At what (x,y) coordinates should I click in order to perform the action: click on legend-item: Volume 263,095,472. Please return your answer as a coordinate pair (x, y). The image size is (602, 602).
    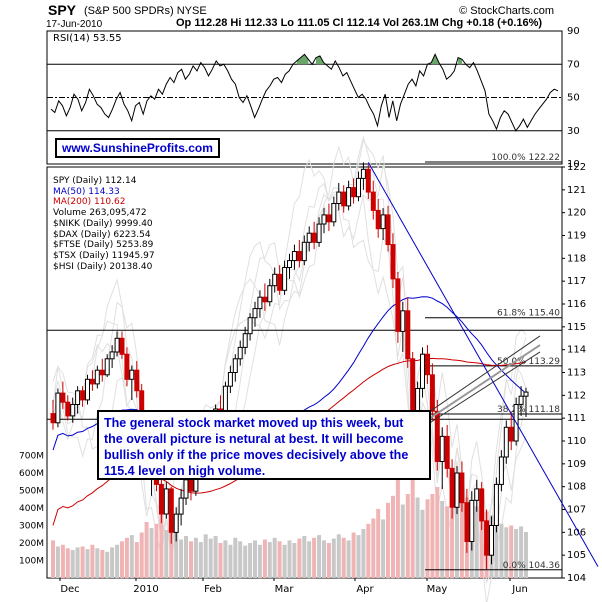
    Looking at the image, I should click on (100, 213).